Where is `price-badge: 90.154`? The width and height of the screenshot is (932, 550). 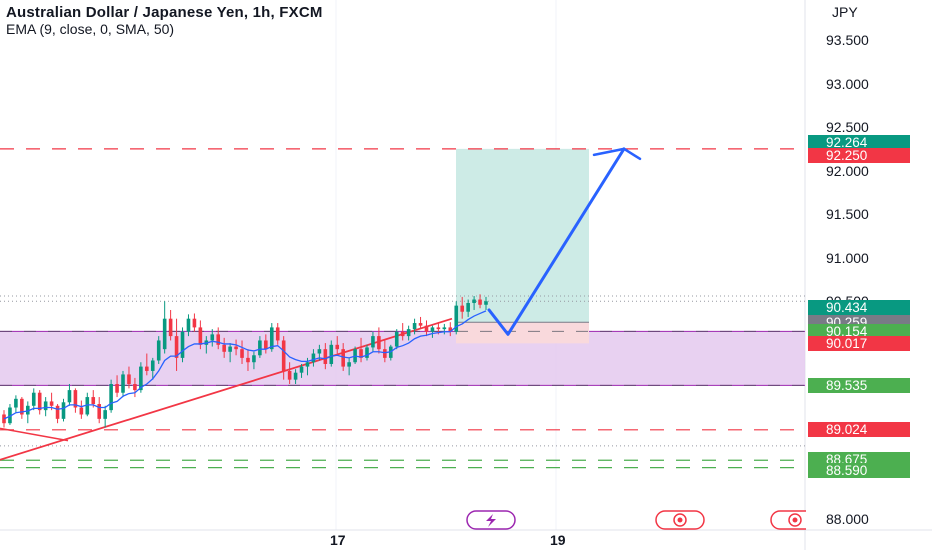
price-badge: 90.154 is located at coordinates (859, 331).